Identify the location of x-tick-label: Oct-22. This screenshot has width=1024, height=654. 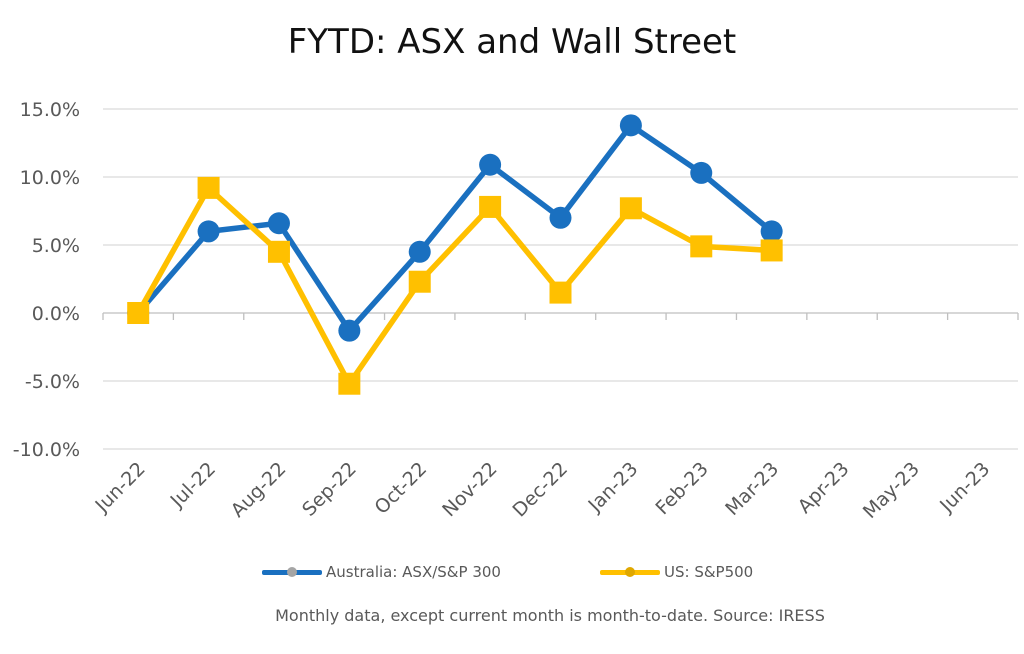
(401, 488).